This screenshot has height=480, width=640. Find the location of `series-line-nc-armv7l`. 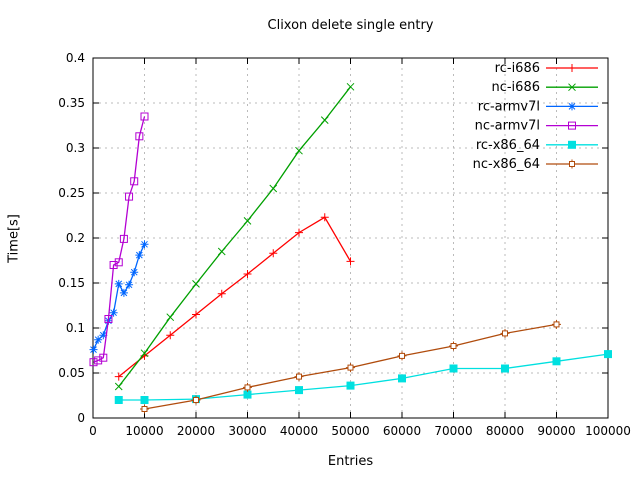

series-line-nc-armv7l is located at coordinates (119, 239).